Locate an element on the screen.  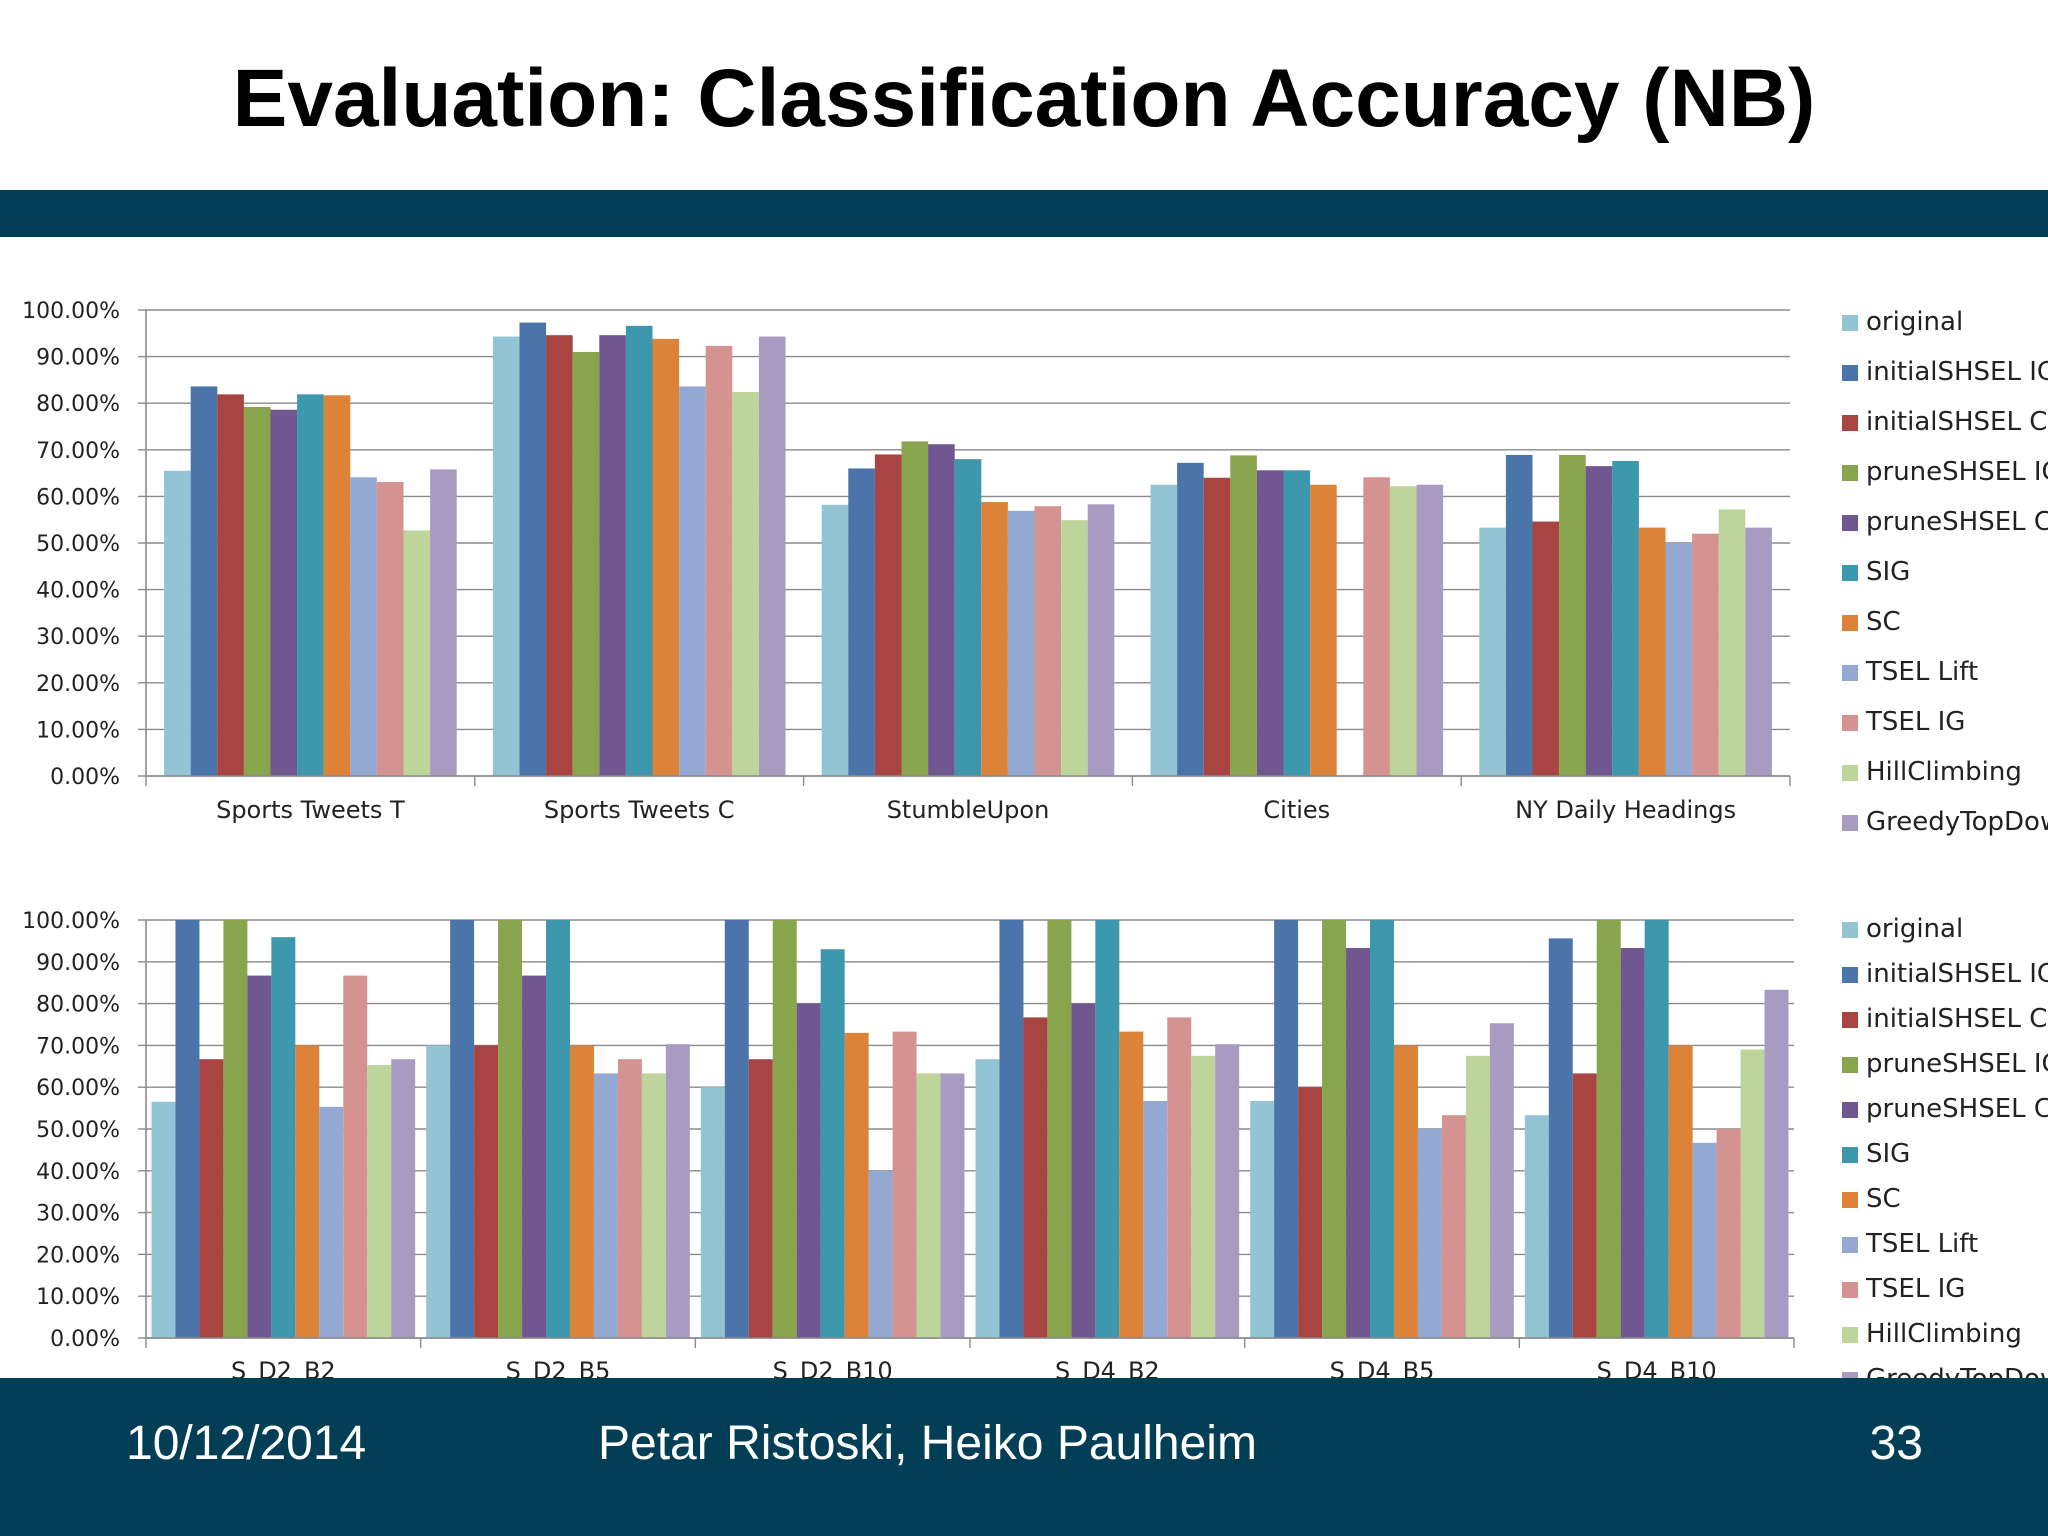
bar-tsel-lift-s-d2-b5 is located at coordinates (605, 1205).